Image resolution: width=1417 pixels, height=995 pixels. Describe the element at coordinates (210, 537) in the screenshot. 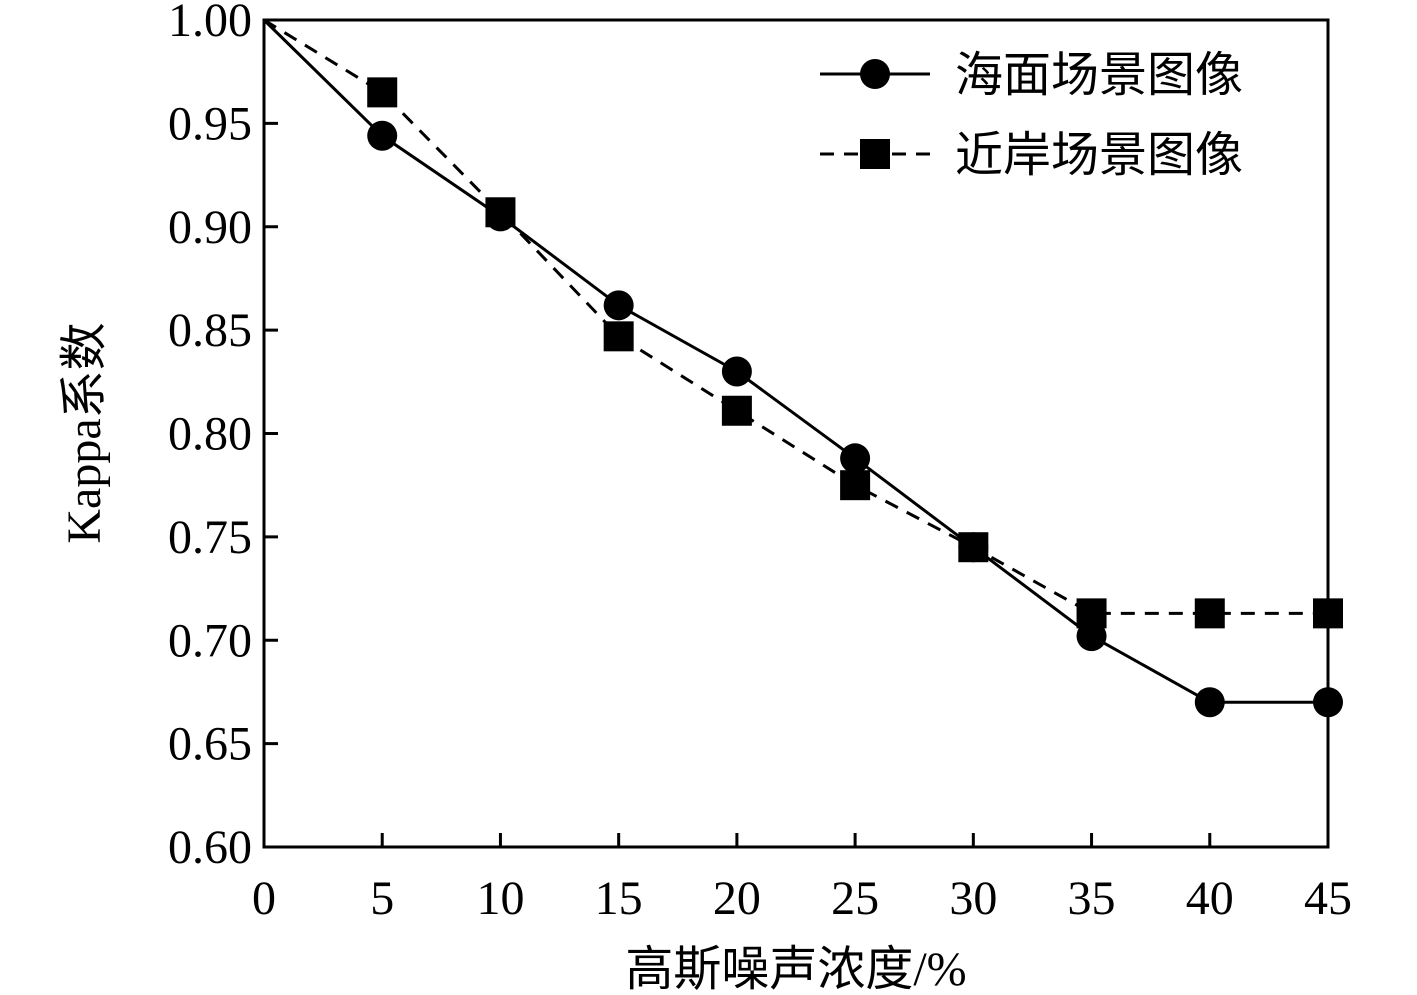

I see `y-tick-label: 0.75` at that location.